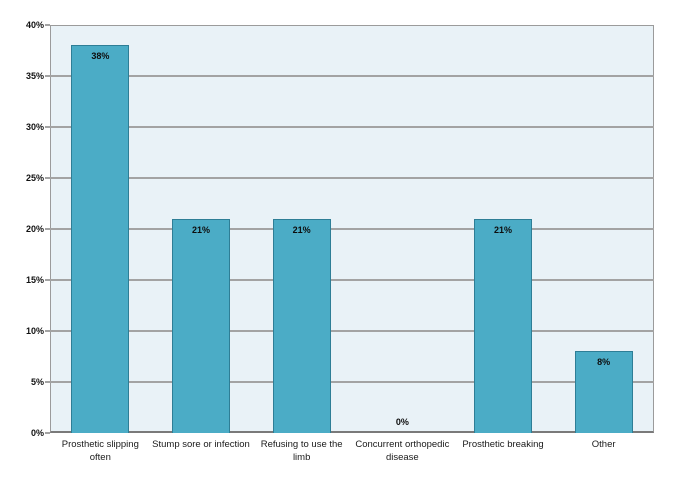 This screenshot has width=676, height=479. I want to click on y-axis-tick-label: 30%, so click(34, 127).